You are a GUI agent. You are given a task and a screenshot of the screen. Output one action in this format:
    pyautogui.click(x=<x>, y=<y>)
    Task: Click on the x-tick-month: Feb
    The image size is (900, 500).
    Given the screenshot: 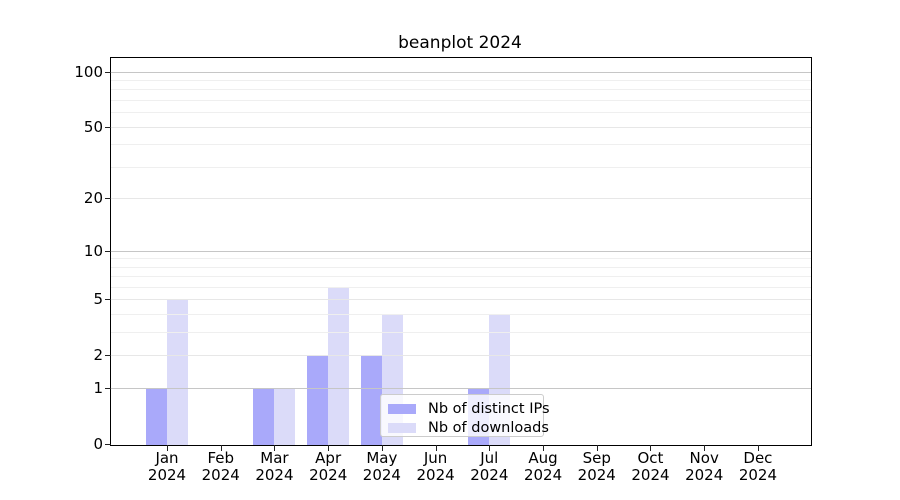 What is the action you would take?
    pyautogui.click(x=220, y=458)
    